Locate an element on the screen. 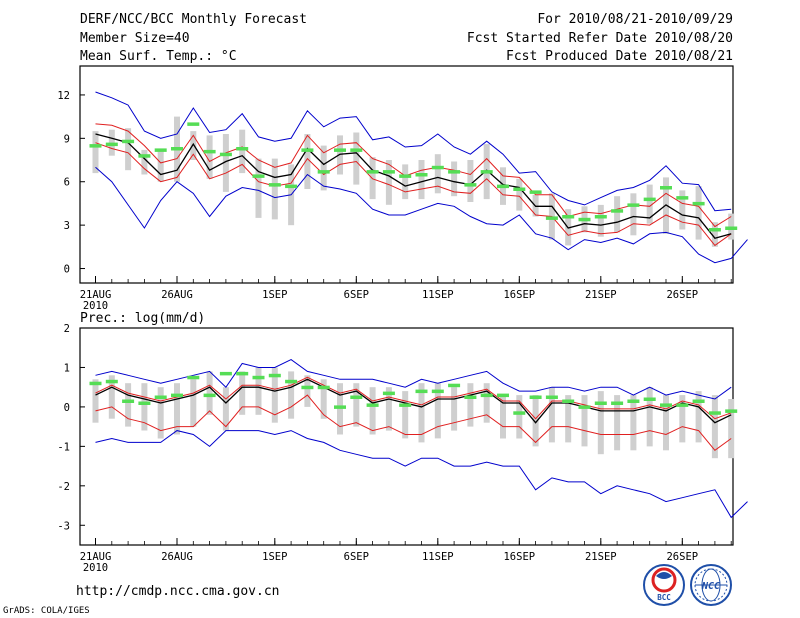  prec-xtick-year: 2010 is located at coordinates (95, 568).